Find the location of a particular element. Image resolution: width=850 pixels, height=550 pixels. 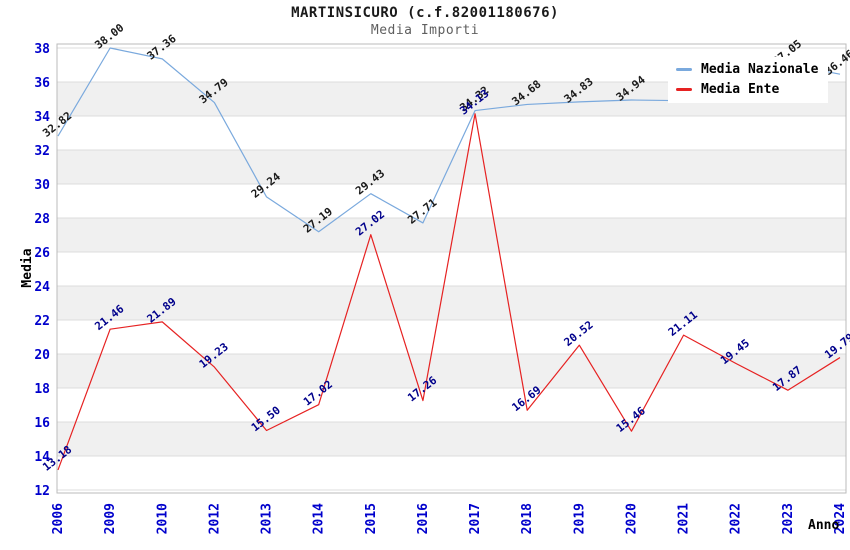

x-axis-title: Anno is located at coordinates (823, 525).